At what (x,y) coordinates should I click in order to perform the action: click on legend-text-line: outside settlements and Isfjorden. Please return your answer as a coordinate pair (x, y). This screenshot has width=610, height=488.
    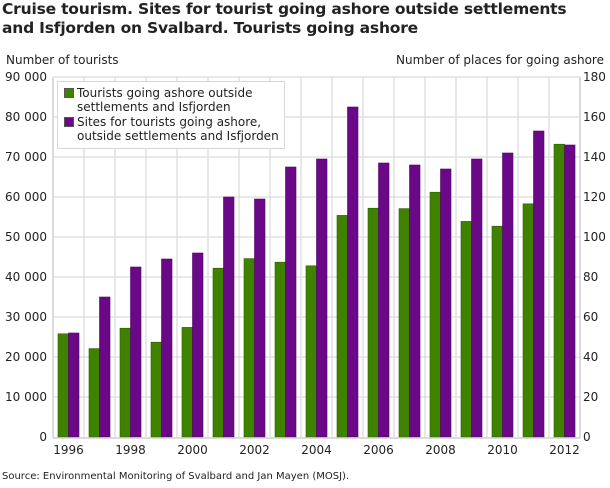
    Looking at the image, I should click on (178, 136).